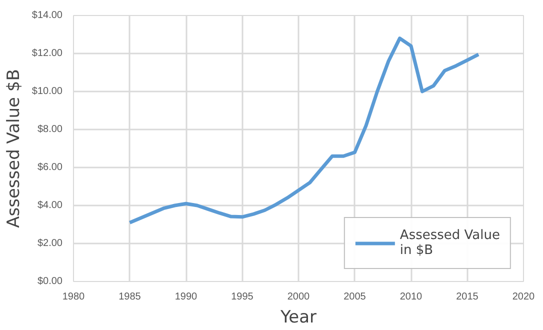 The height and width of the screenshot is (330, 543). Describe the element at coordinates (411, 297) in the screenshot. I see `x-tick-label: 2010` at that location.